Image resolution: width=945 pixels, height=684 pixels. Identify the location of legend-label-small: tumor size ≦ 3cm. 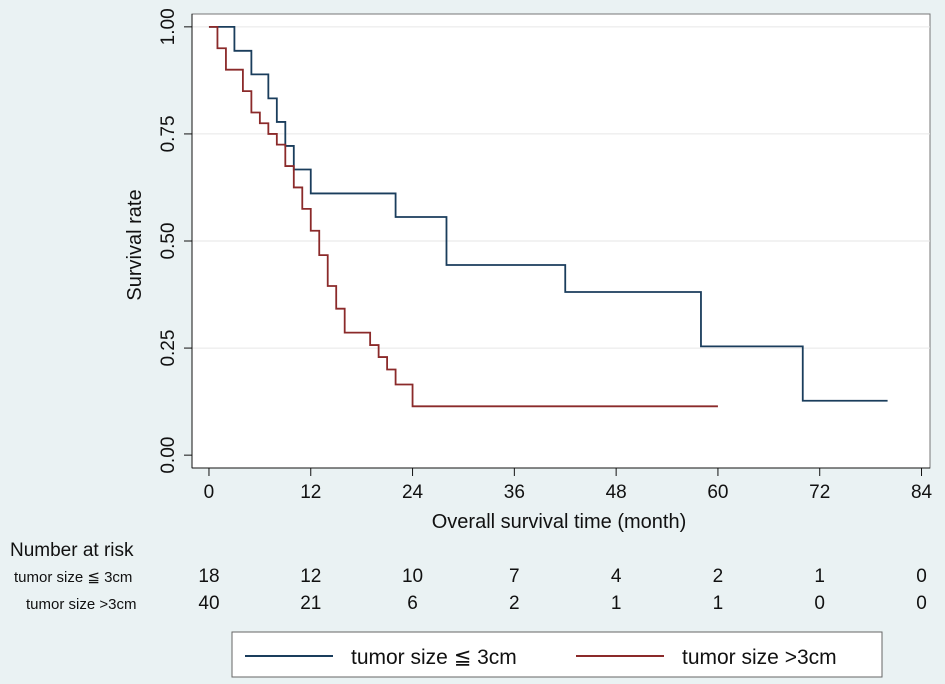
(434, 657).